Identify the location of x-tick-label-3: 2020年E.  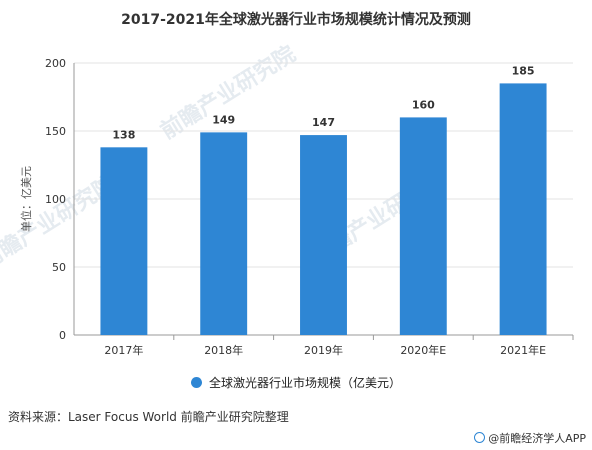
(423, 350).